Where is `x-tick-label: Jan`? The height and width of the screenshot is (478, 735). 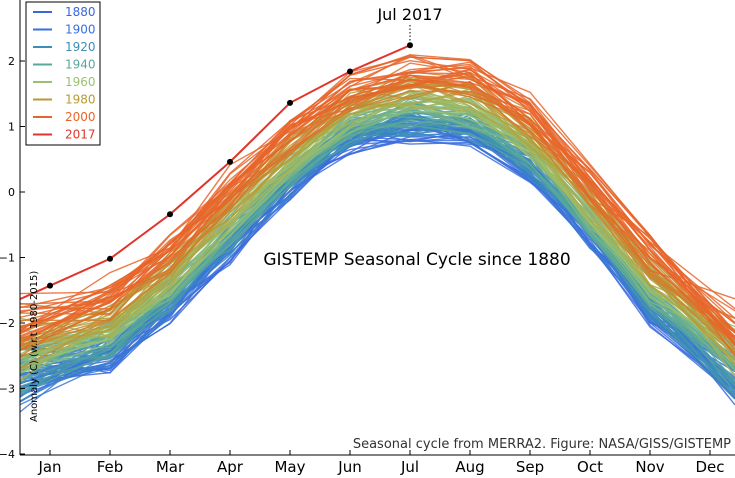 x-tick-label: Jan is located at coordinates (49, 467).